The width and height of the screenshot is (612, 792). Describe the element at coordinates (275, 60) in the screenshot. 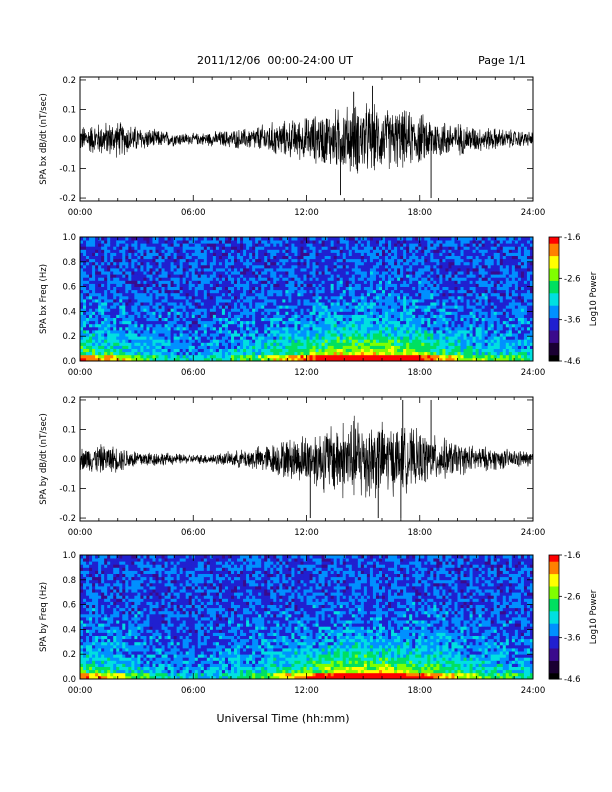

I see `figure-title: 2011/12/06 00:00-24:00 UT` at that location.